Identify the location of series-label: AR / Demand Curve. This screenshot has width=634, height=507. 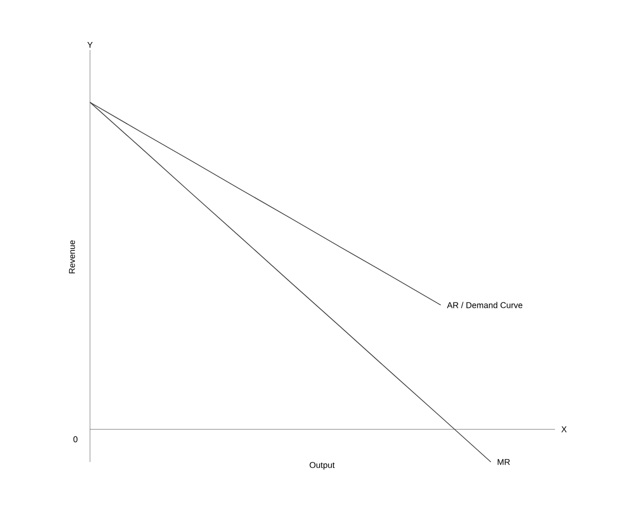
(484, 305).